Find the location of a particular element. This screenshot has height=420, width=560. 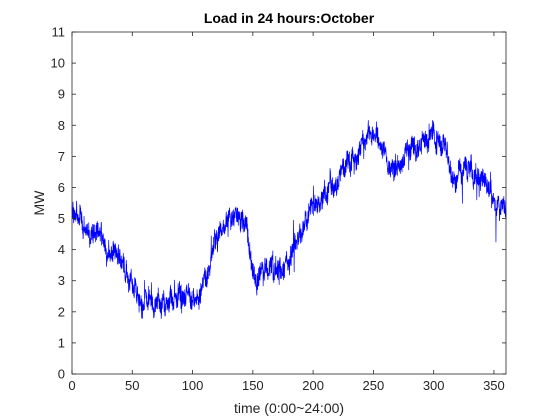

x-tick-label: 50 is located at coordinates (132, 385).